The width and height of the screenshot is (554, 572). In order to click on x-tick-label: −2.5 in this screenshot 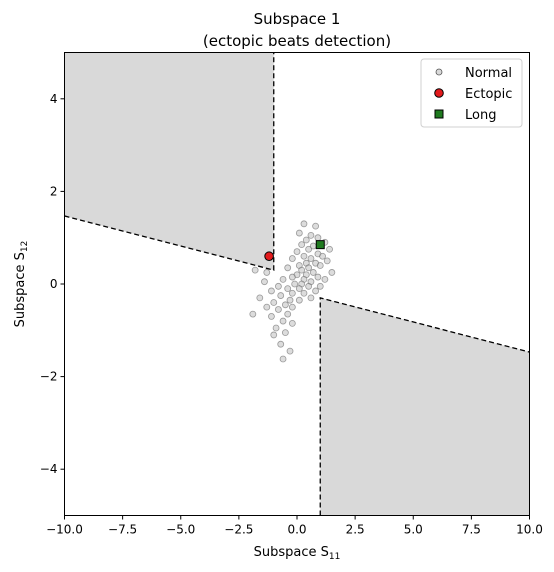, I will do `click(238, 530)`.